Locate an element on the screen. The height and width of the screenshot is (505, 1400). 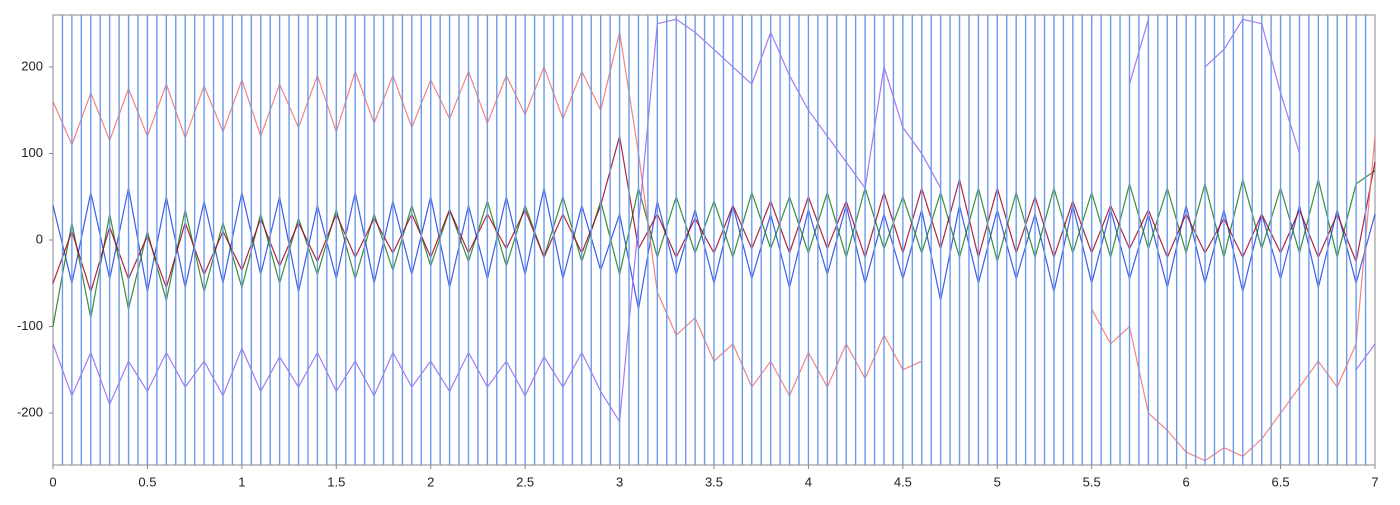
y-tick-label: 100 is located at coordinates (32, 152).